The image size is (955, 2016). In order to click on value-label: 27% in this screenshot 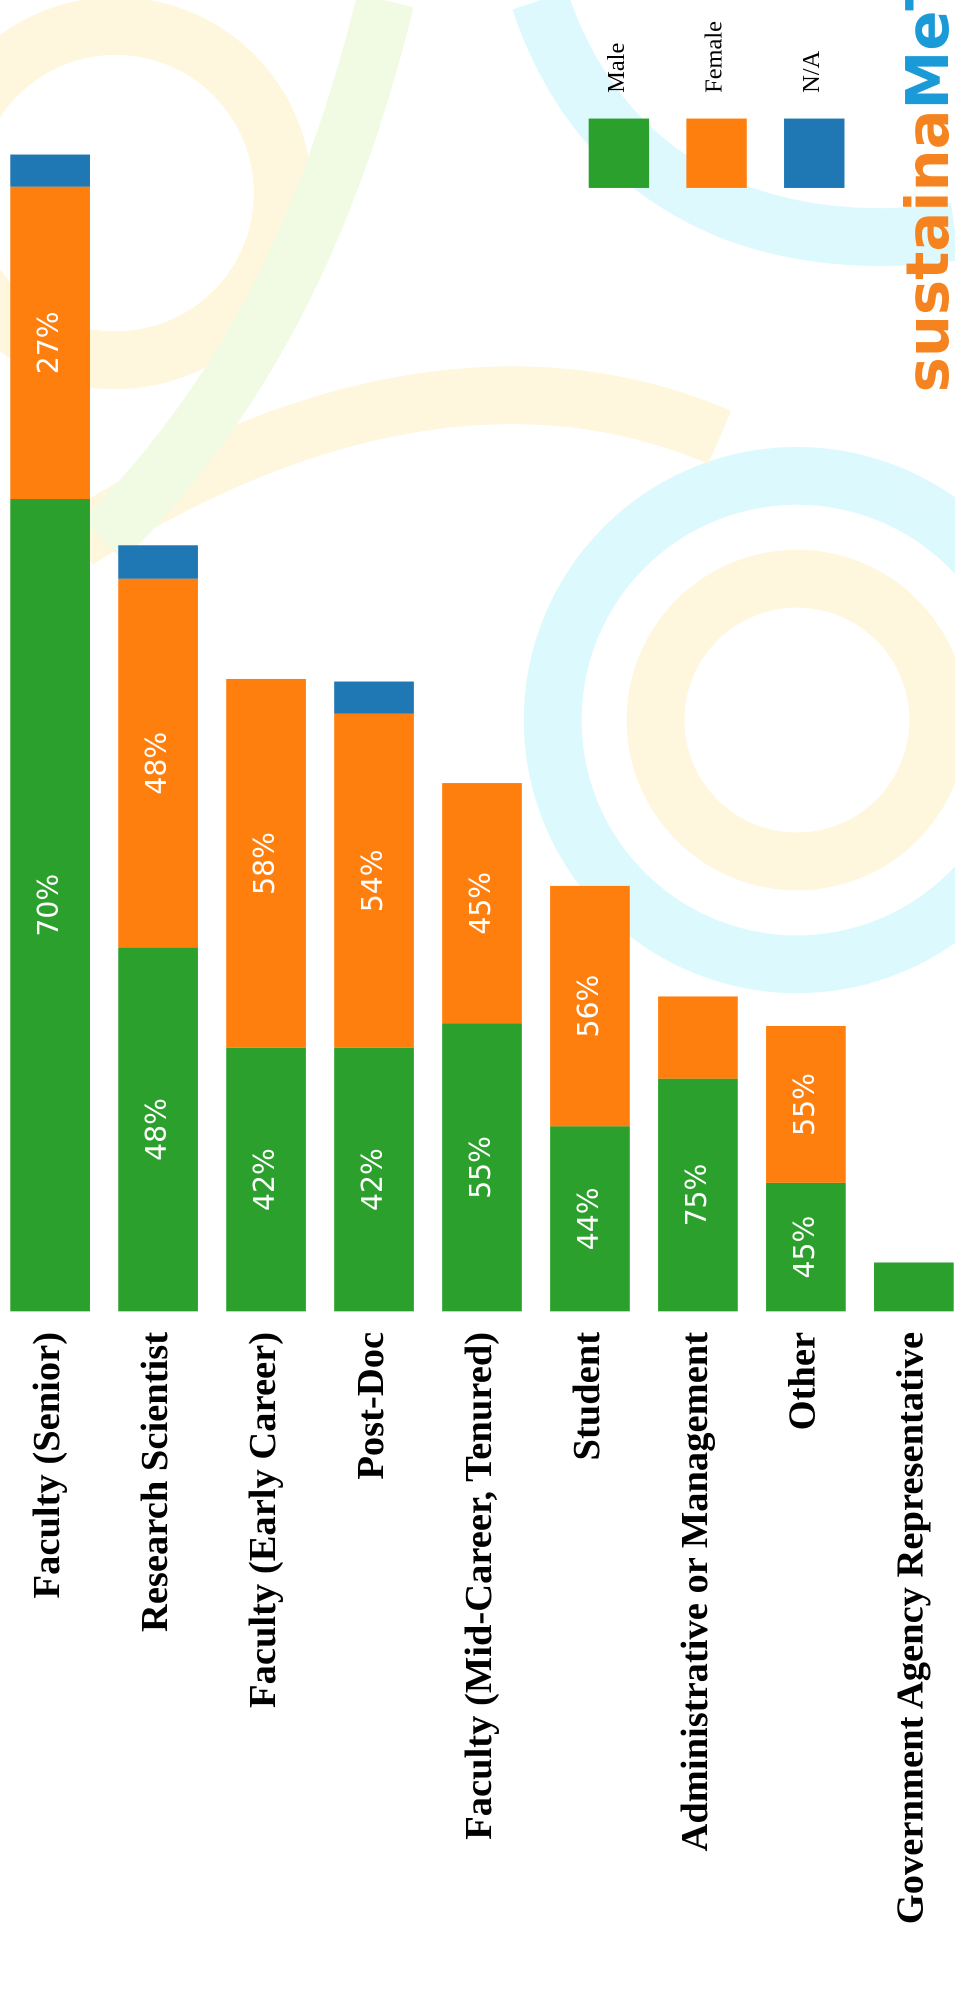, I will do `click(48, 342)`.